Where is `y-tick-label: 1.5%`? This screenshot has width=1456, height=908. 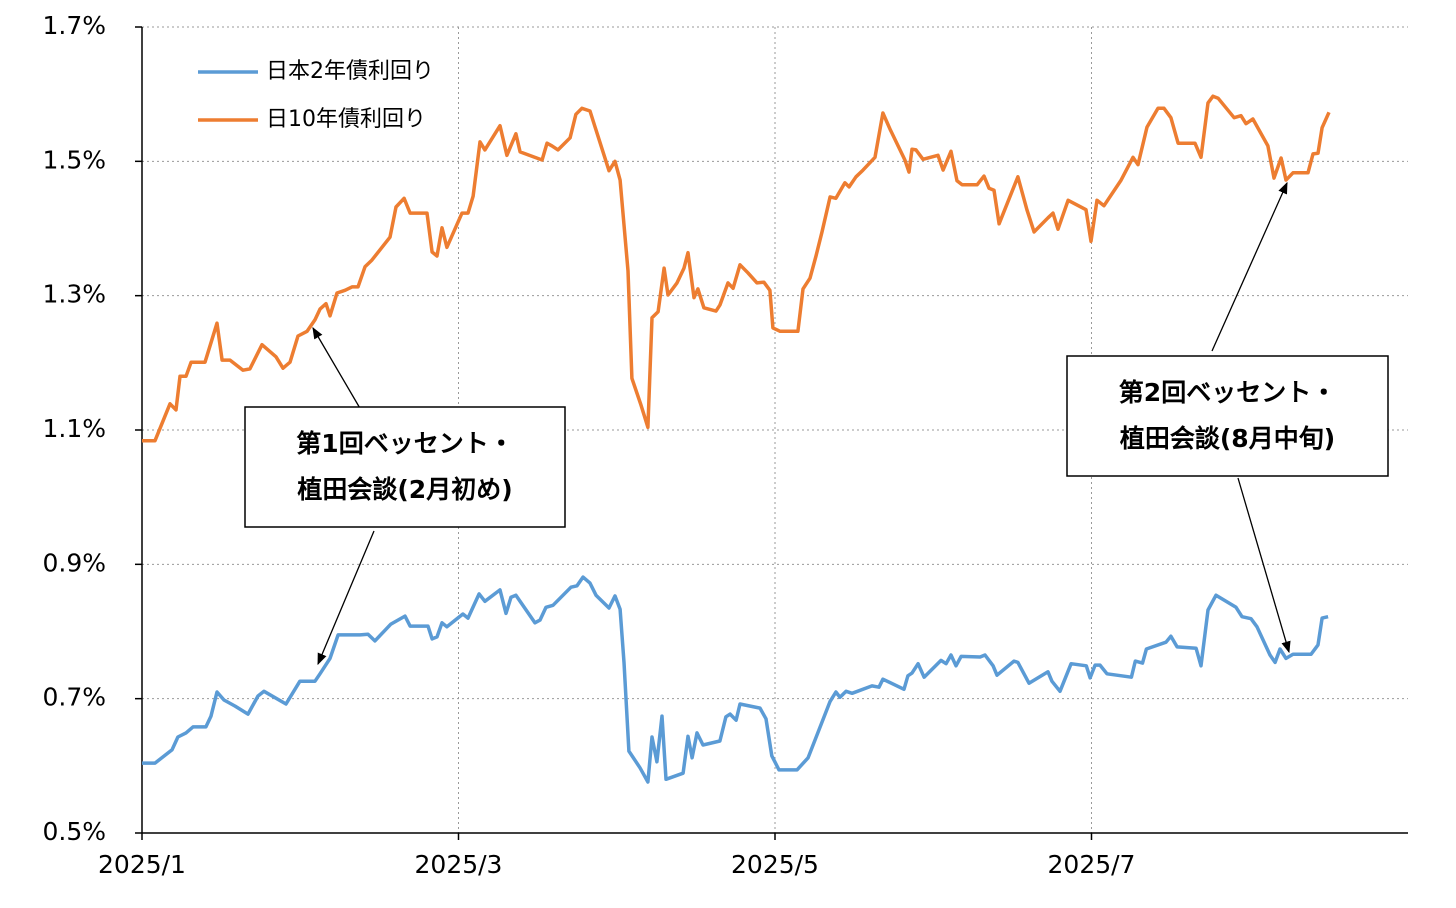 y-tick-label: 1.5% is located at coordinates (74, 159).